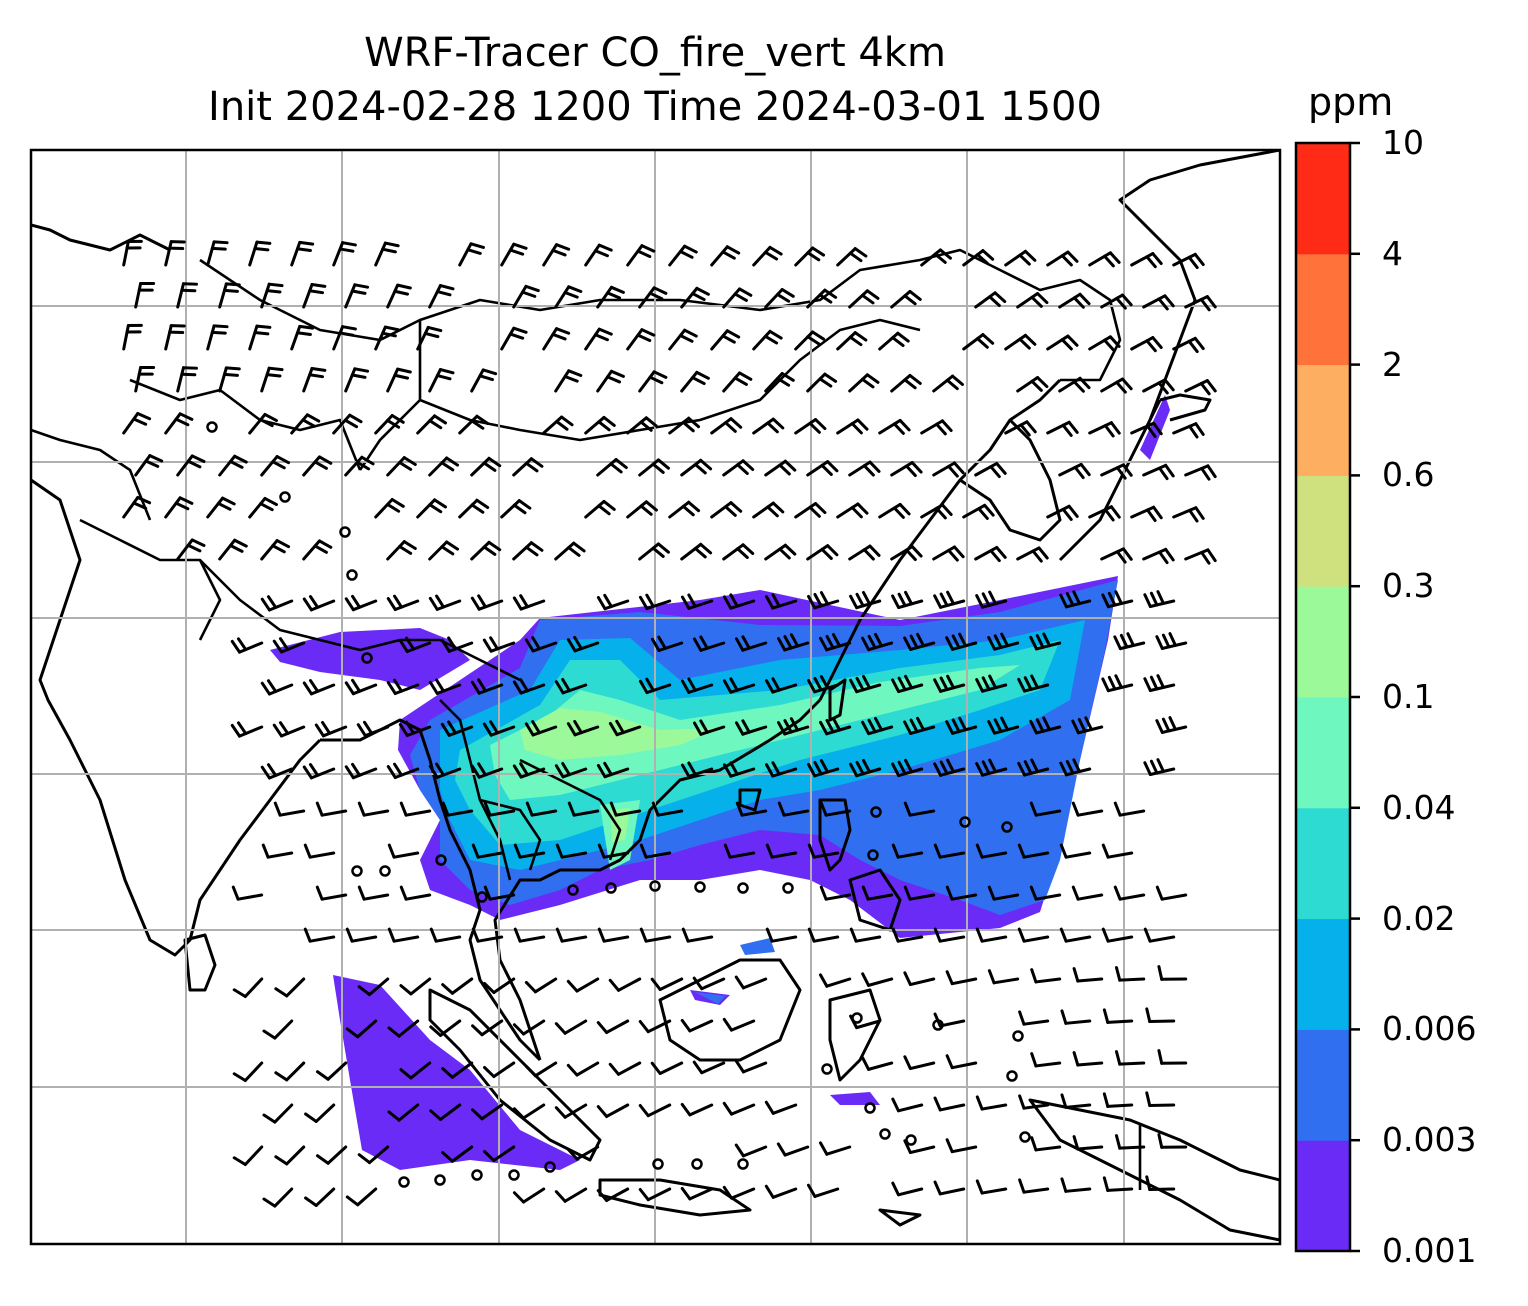 This screenshot has height=1306, width=1528. Describe the element at coordinates (150, 579) in the screenshot. I see `border-pakistan` at that location.